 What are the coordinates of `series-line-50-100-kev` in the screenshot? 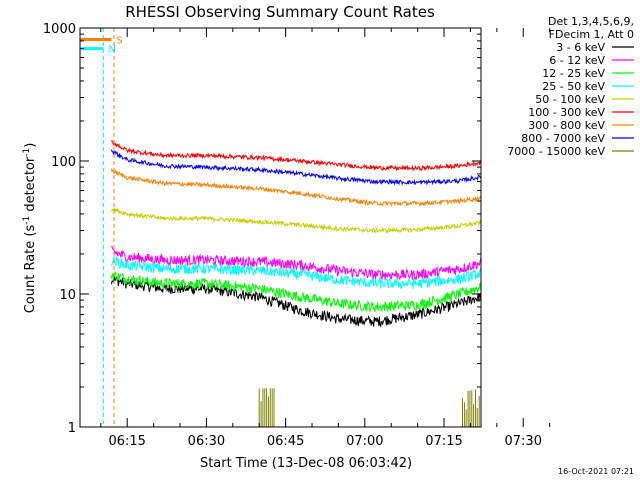 It's located at (296, 220).